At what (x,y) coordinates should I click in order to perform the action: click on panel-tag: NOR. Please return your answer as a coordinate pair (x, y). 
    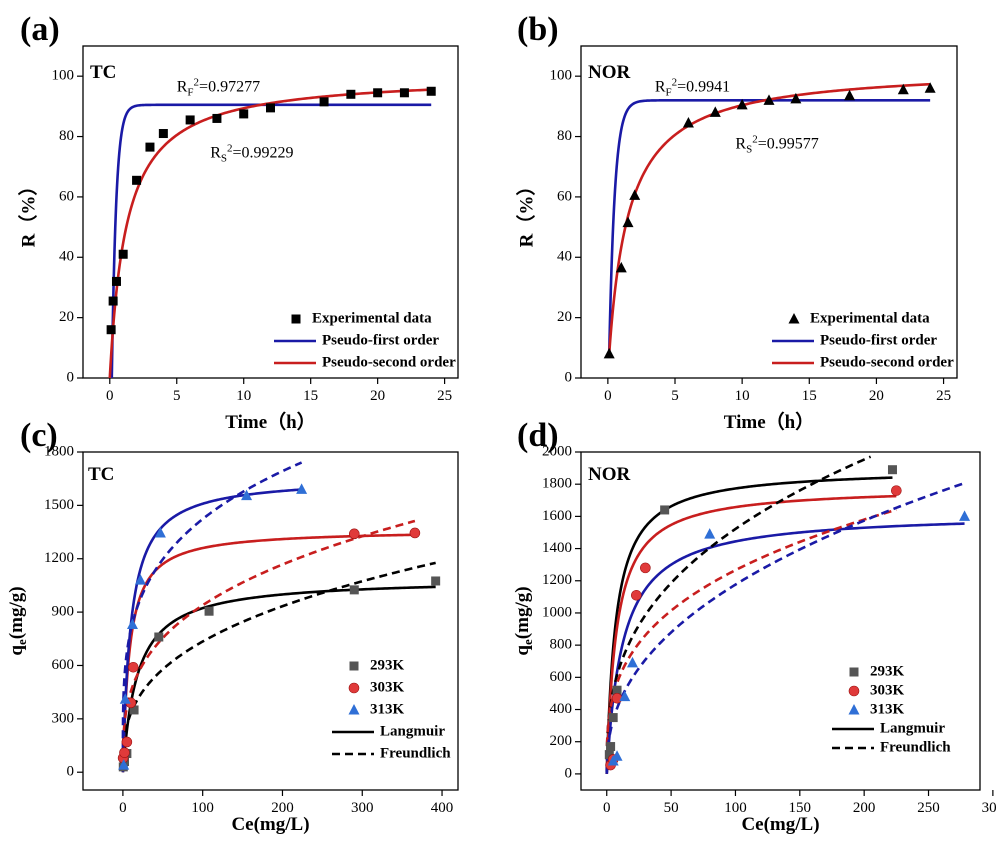
    Looking at the image, I should click on (609, 72).